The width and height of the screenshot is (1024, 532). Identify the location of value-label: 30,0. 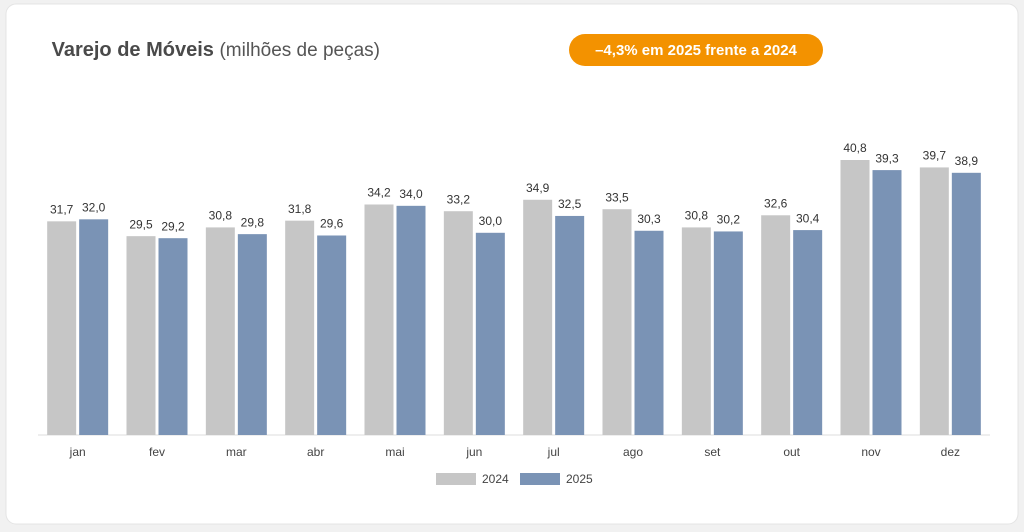
(491, 221).